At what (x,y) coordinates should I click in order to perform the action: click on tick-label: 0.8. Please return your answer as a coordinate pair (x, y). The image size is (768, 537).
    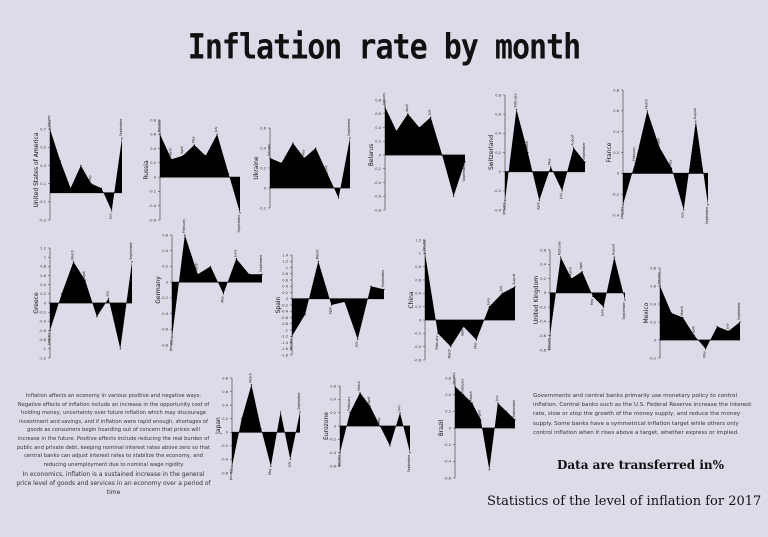
    Looking at the image, I should click on (378, 100).